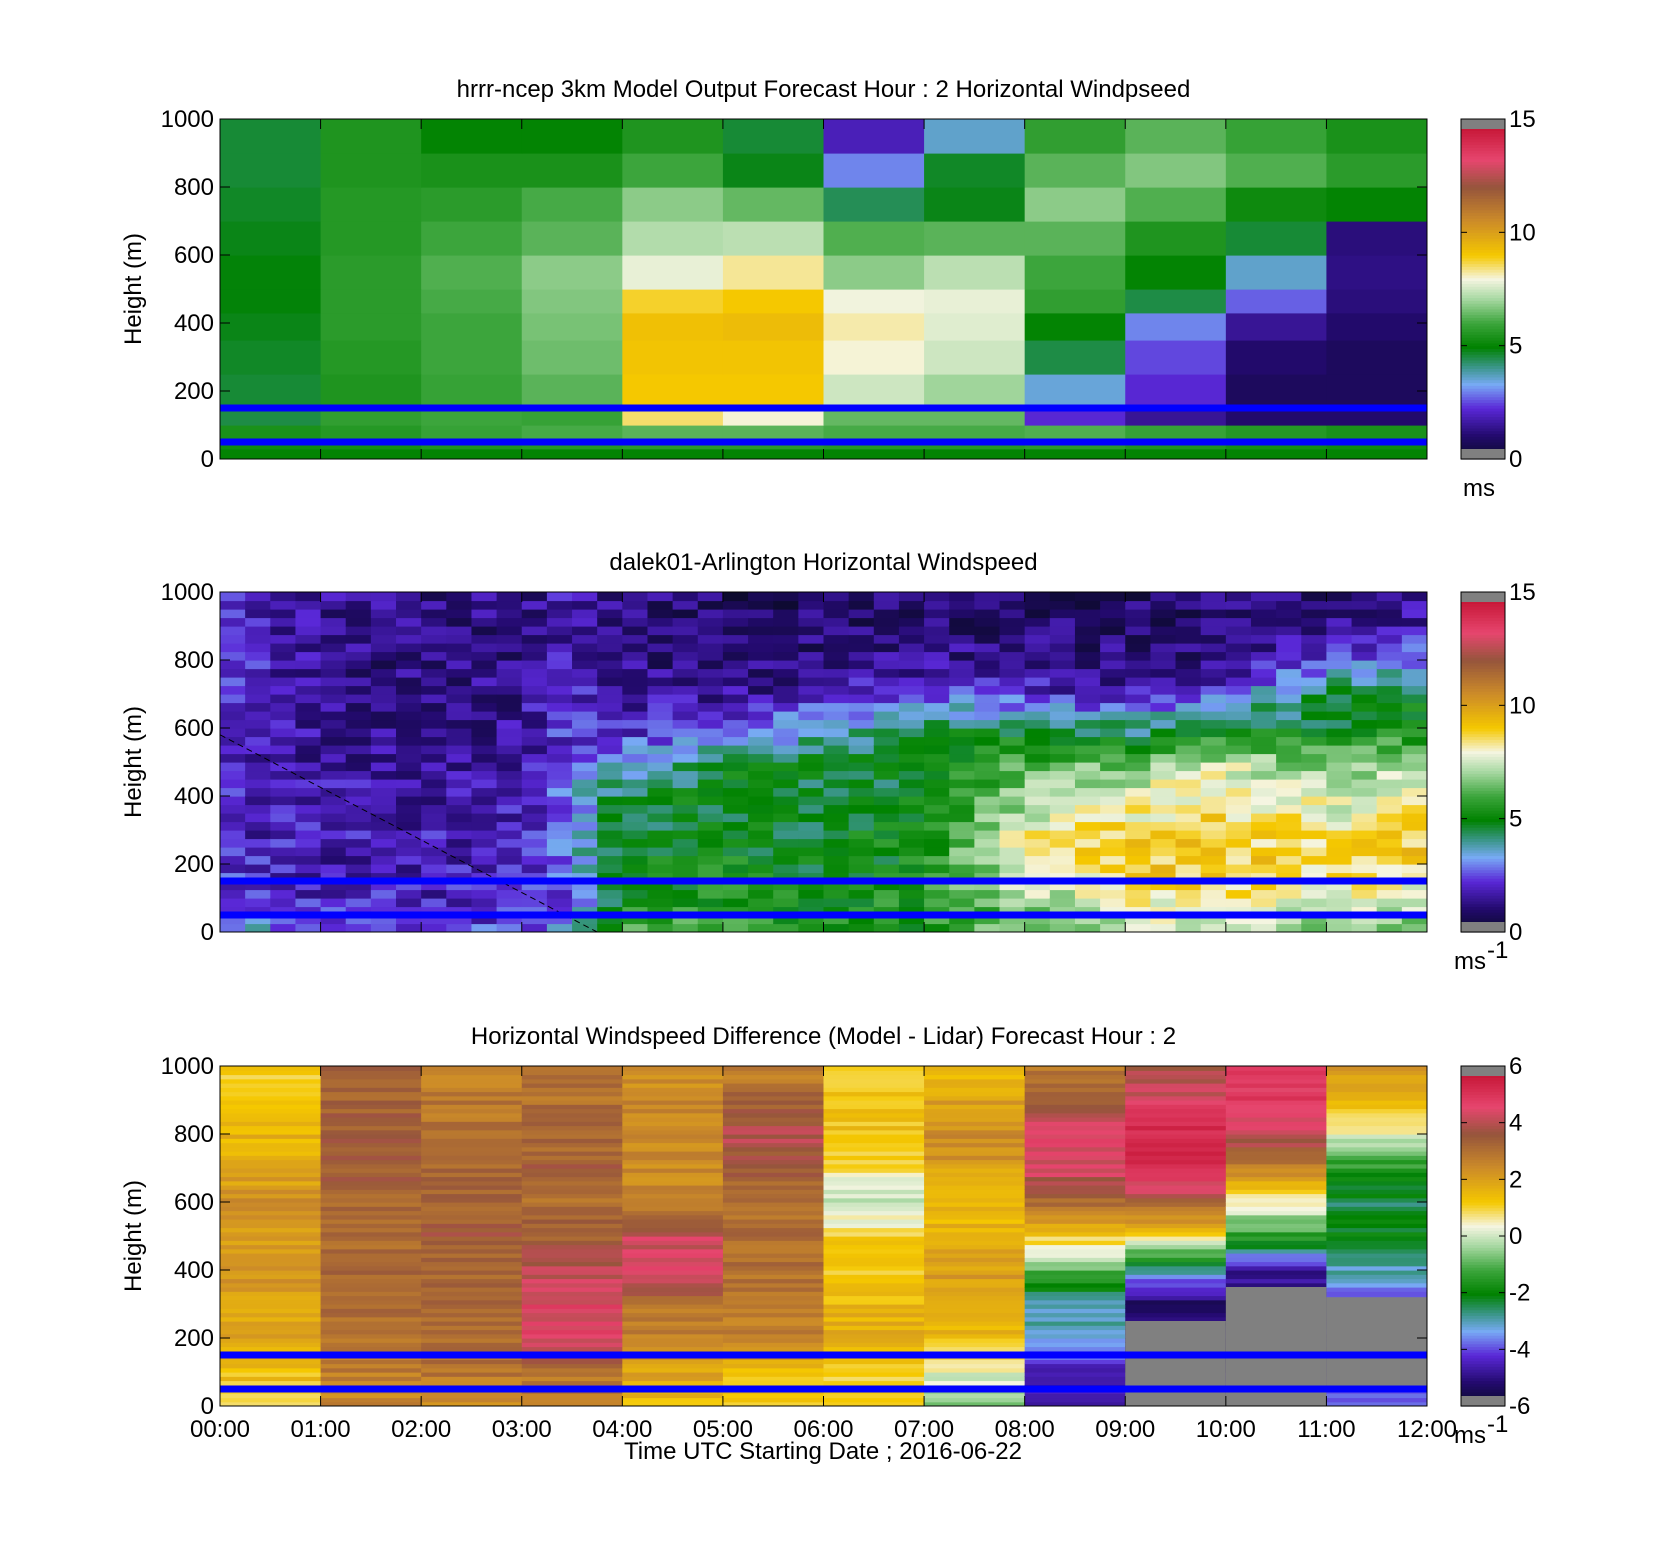  I want to click on colorbar-tick-label: 10, so click(1522, 705).